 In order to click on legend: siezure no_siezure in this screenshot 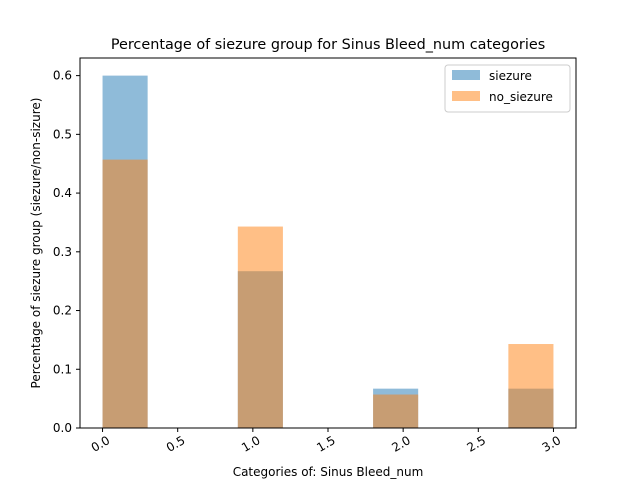, I will do `click(507, 88)`.